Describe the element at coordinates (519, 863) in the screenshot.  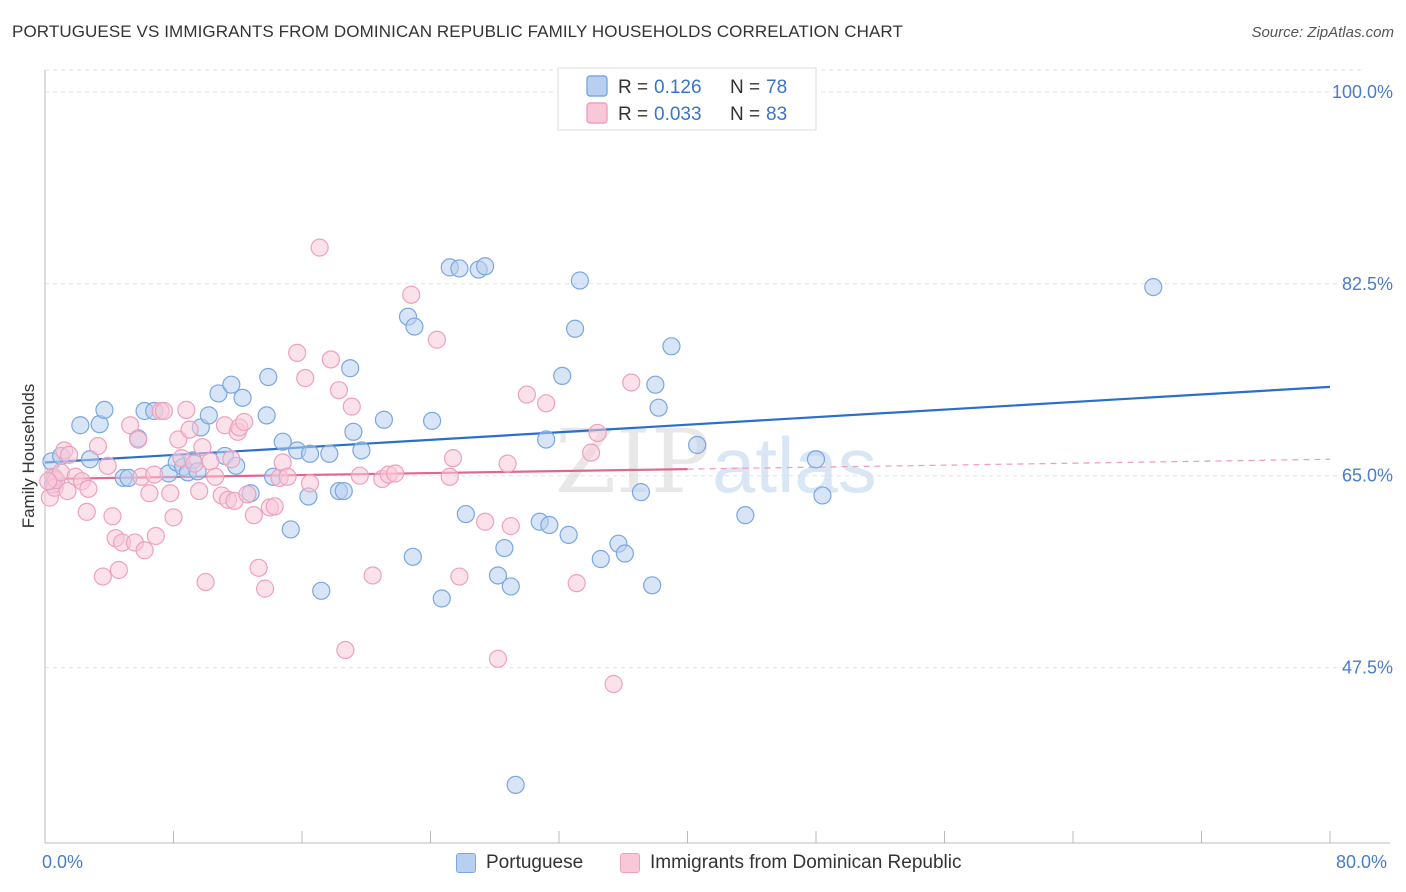
I see `legend-item-portuguese: Portuguese` at that location.